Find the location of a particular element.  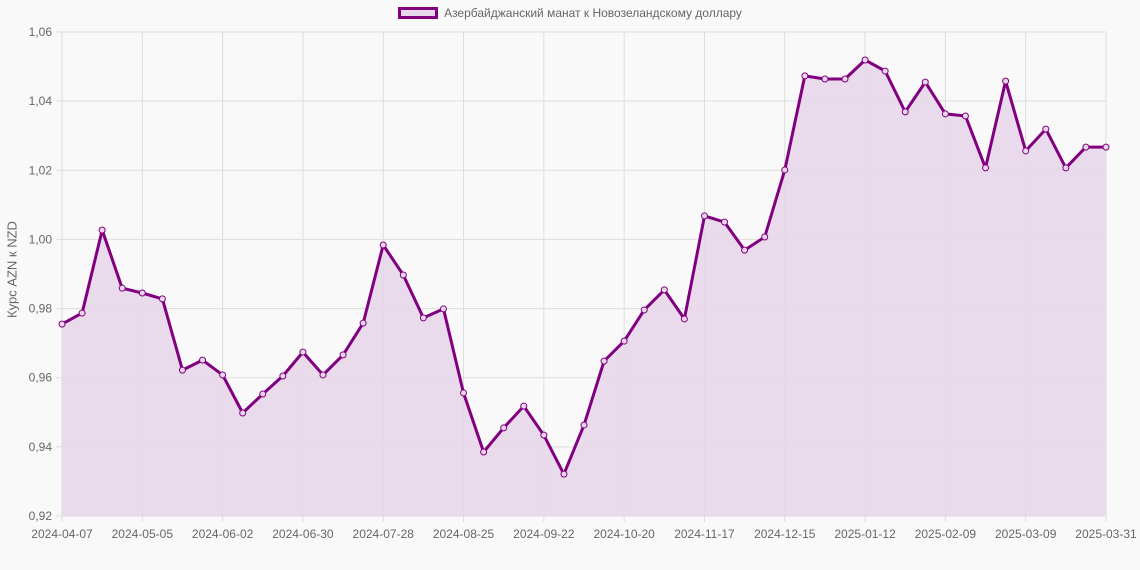

x-tick-label: 2024-10-20 is located at coordinates (624, 534).